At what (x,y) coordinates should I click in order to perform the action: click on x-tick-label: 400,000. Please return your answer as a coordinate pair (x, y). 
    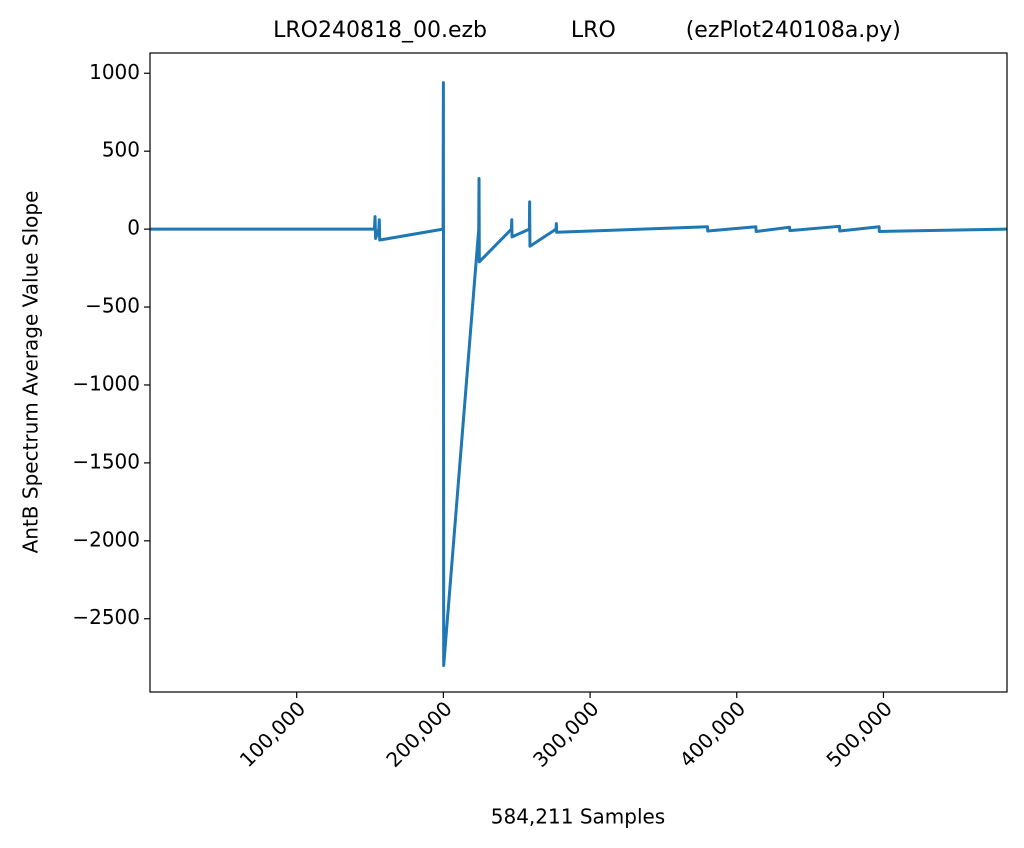
    Looking at the image, I should click on (712, 733).